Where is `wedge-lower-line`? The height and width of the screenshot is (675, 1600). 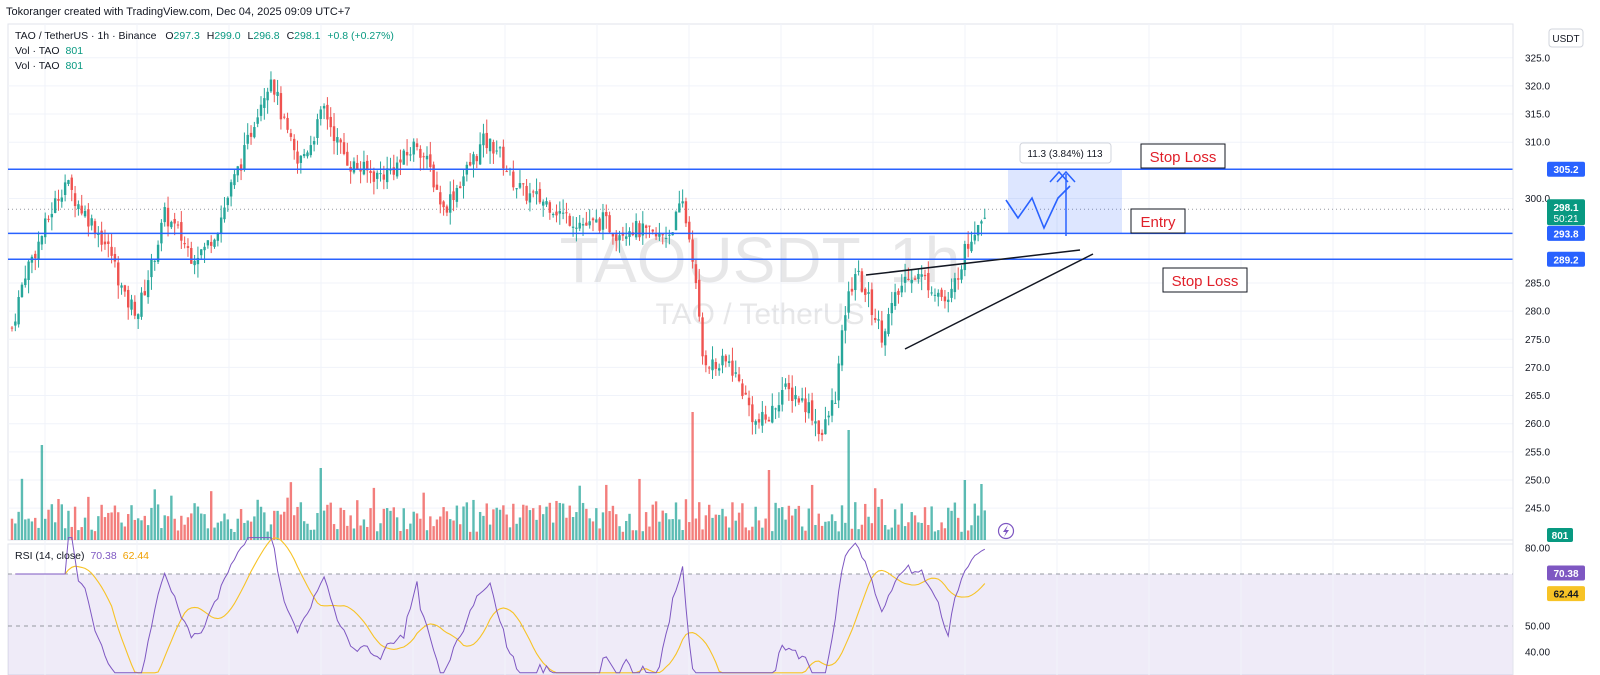 wedge-lower-line is located at coordinates (999, 301).